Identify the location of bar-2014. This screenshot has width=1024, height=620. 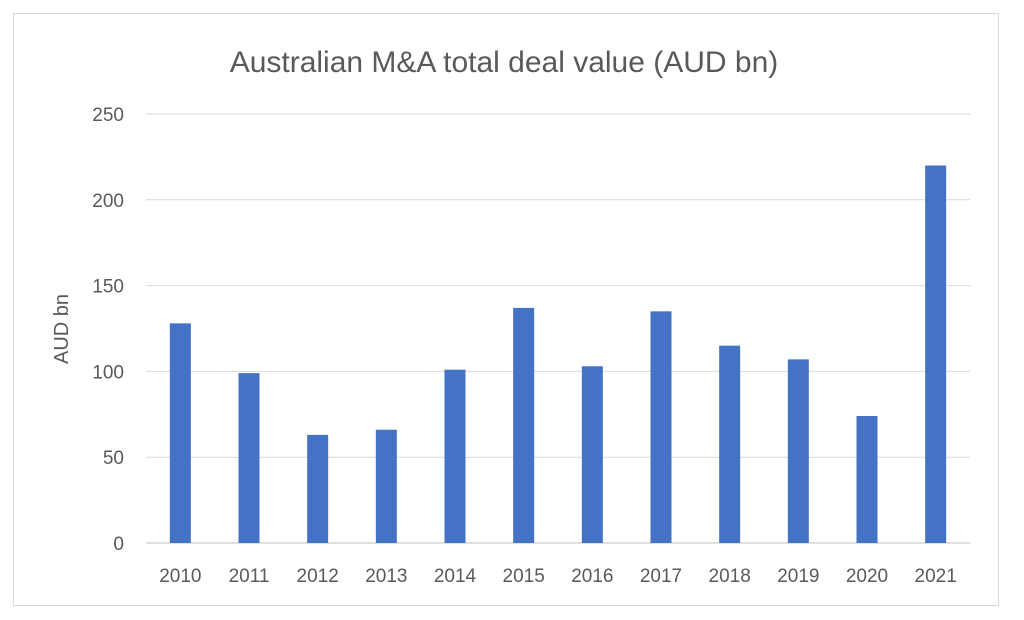
(455, 456).